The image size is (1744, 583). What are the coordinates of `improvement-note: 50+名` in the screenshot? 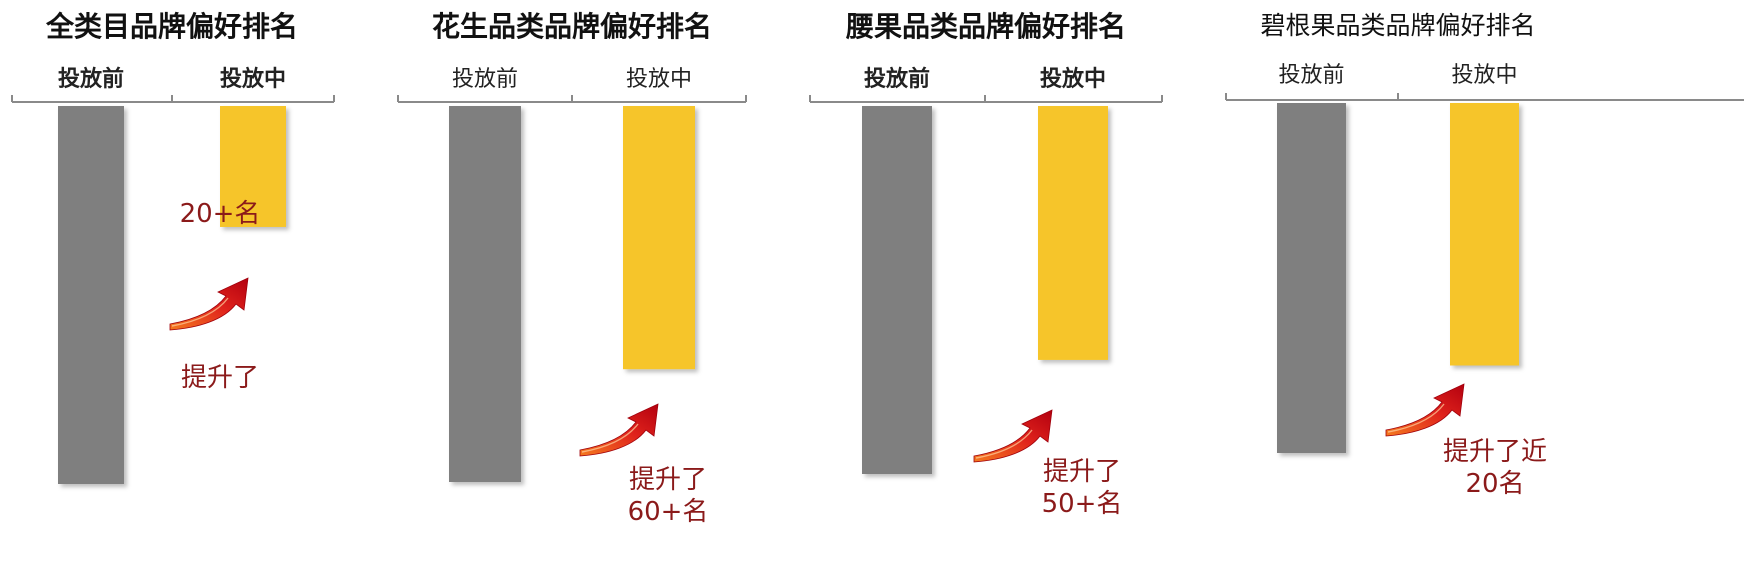 It's located at (1082, 504).